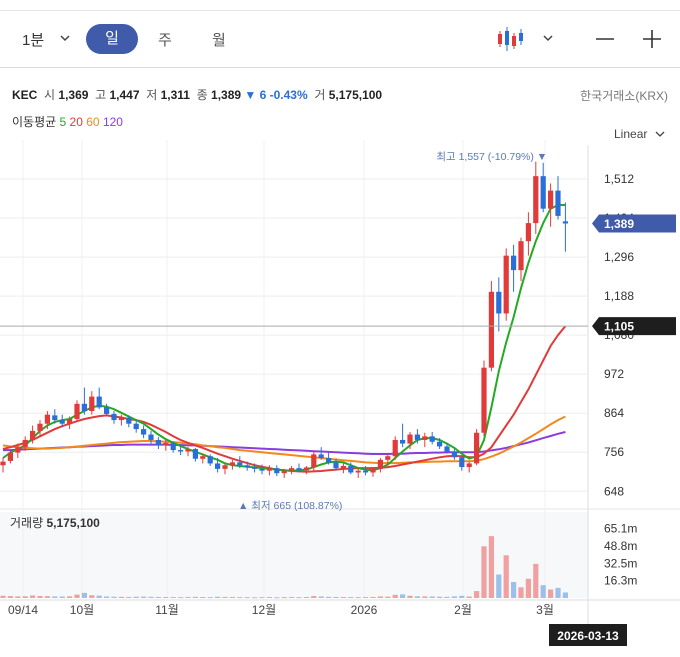 The width and height of the screenshot is (680, 657). Describe the element at coordinates (614, 413) in the screenshot. I see `y-tick-label: 864` at that location.